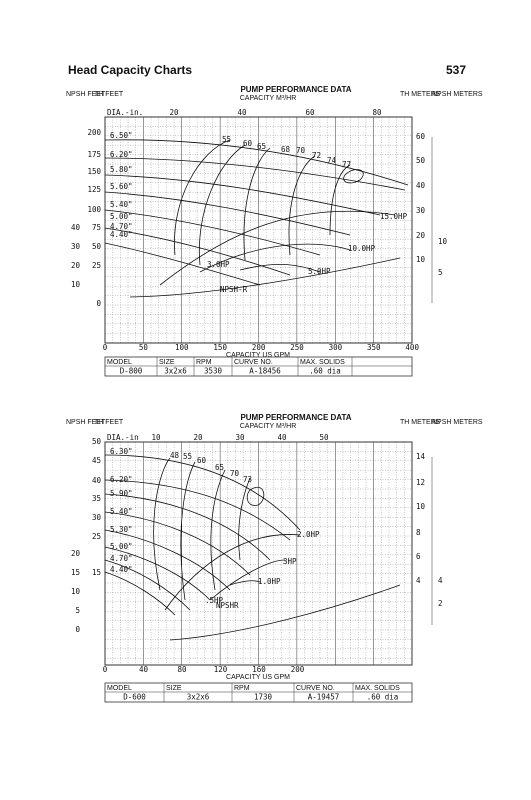 The height and width of the screenshot is (800, 531). What do you see at coordinates (98, 303) in the screenshot?
I see `th-feet-tick: 0` at bounding box center [98, 303].